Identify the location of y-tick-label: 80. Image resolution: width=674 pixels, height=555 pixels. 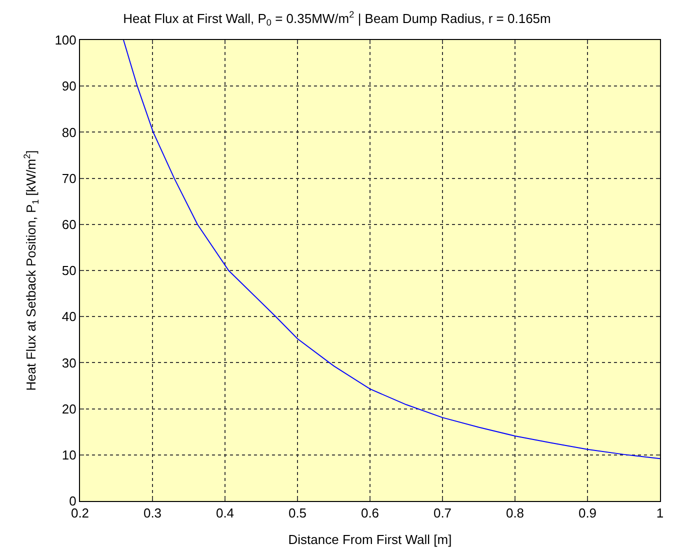
(69, 132).